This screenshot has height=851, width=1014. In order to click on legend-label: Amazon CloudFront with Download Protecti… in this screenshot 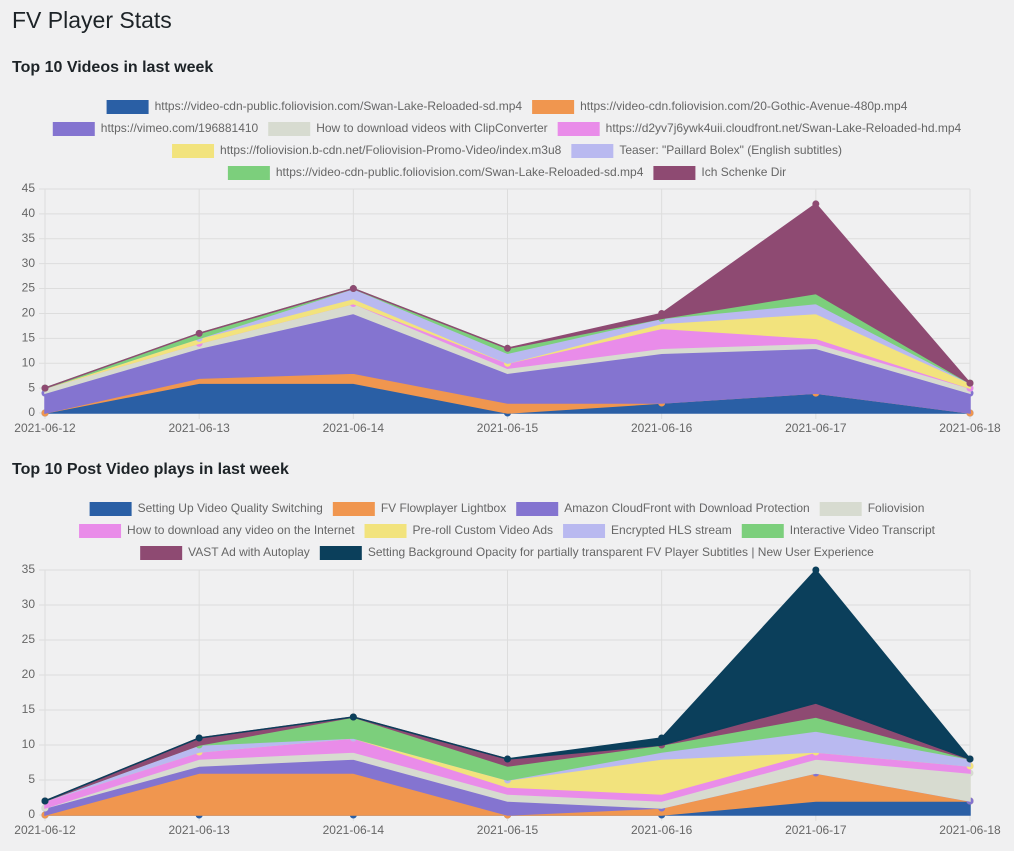, I will do `click(686, 508)`.